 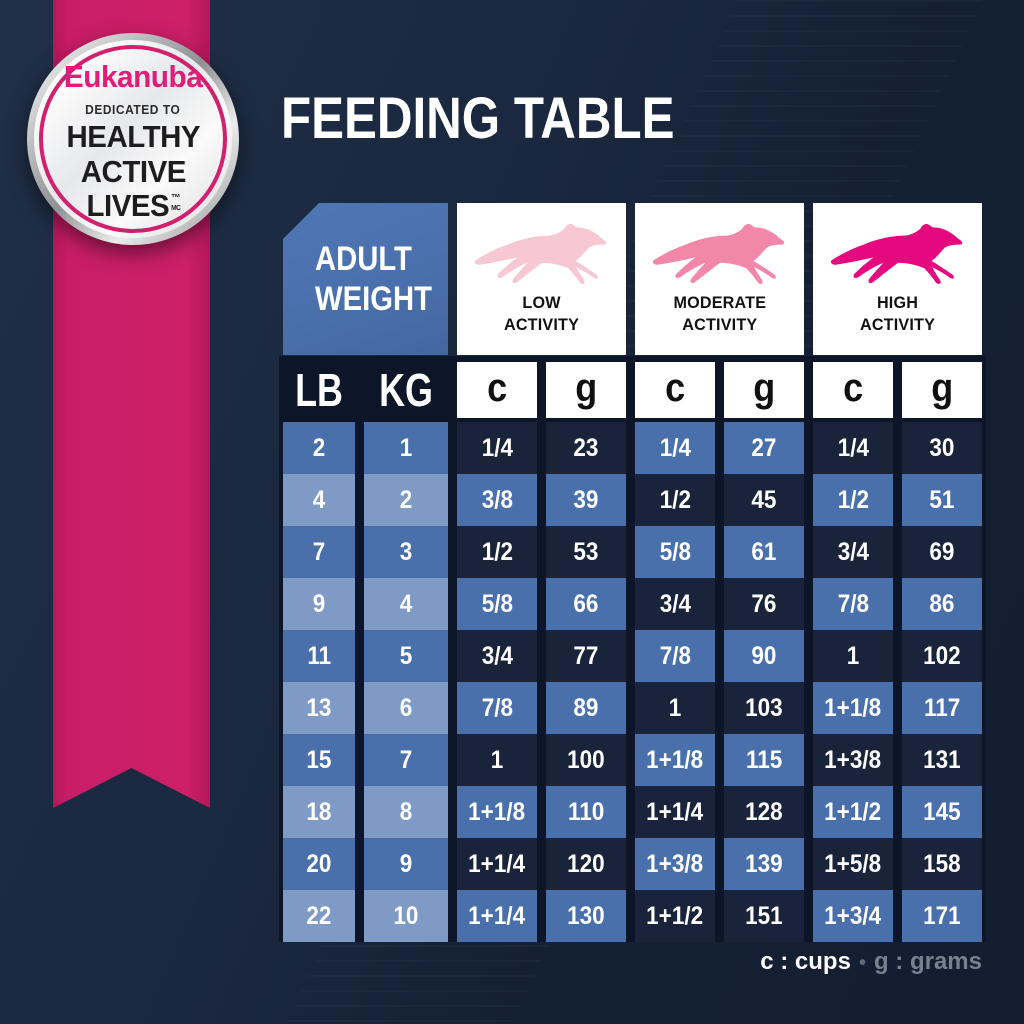 What do you see at coordinates (927, 961) in the screenshot?
I see `legend-grams: g : grams` at bounding box center [927, 961].